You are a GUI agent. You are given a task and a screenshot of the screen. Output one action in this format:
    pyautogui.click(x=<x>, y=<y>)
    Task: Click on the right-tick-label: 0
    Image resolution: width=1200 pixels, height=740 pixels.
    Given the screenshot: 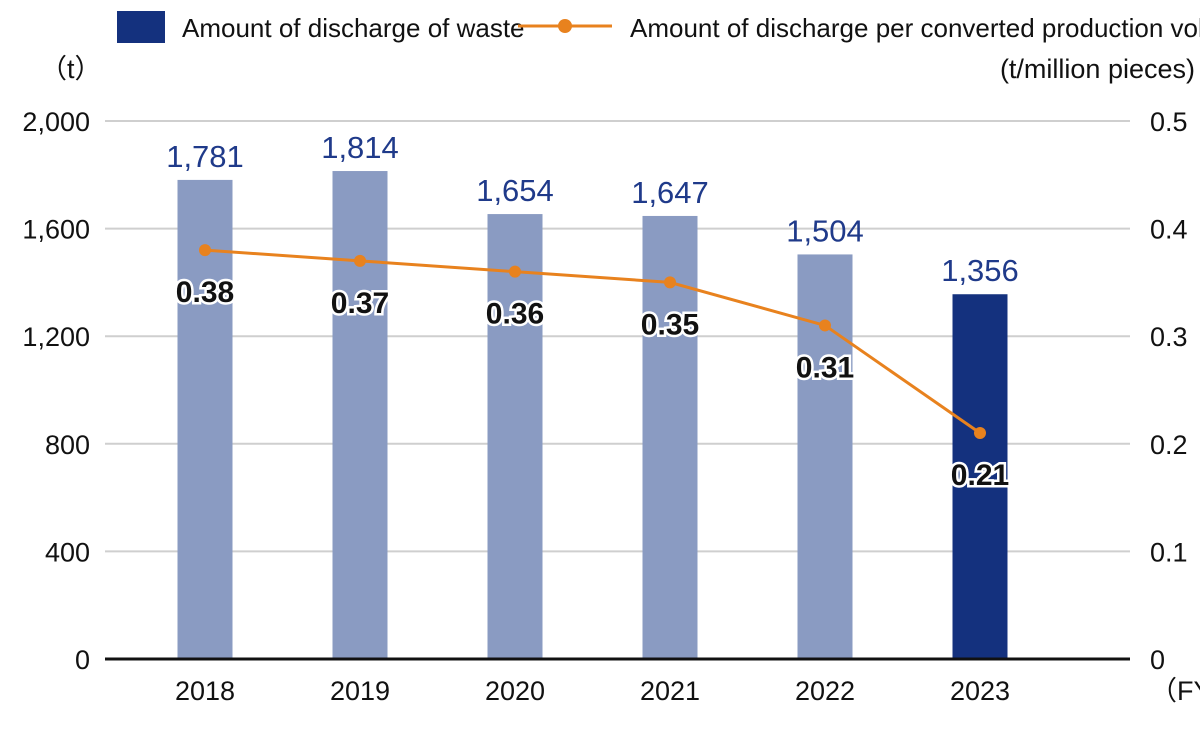 What is the action you would take?
    pyautogui.click(x=1157, y=660)
    